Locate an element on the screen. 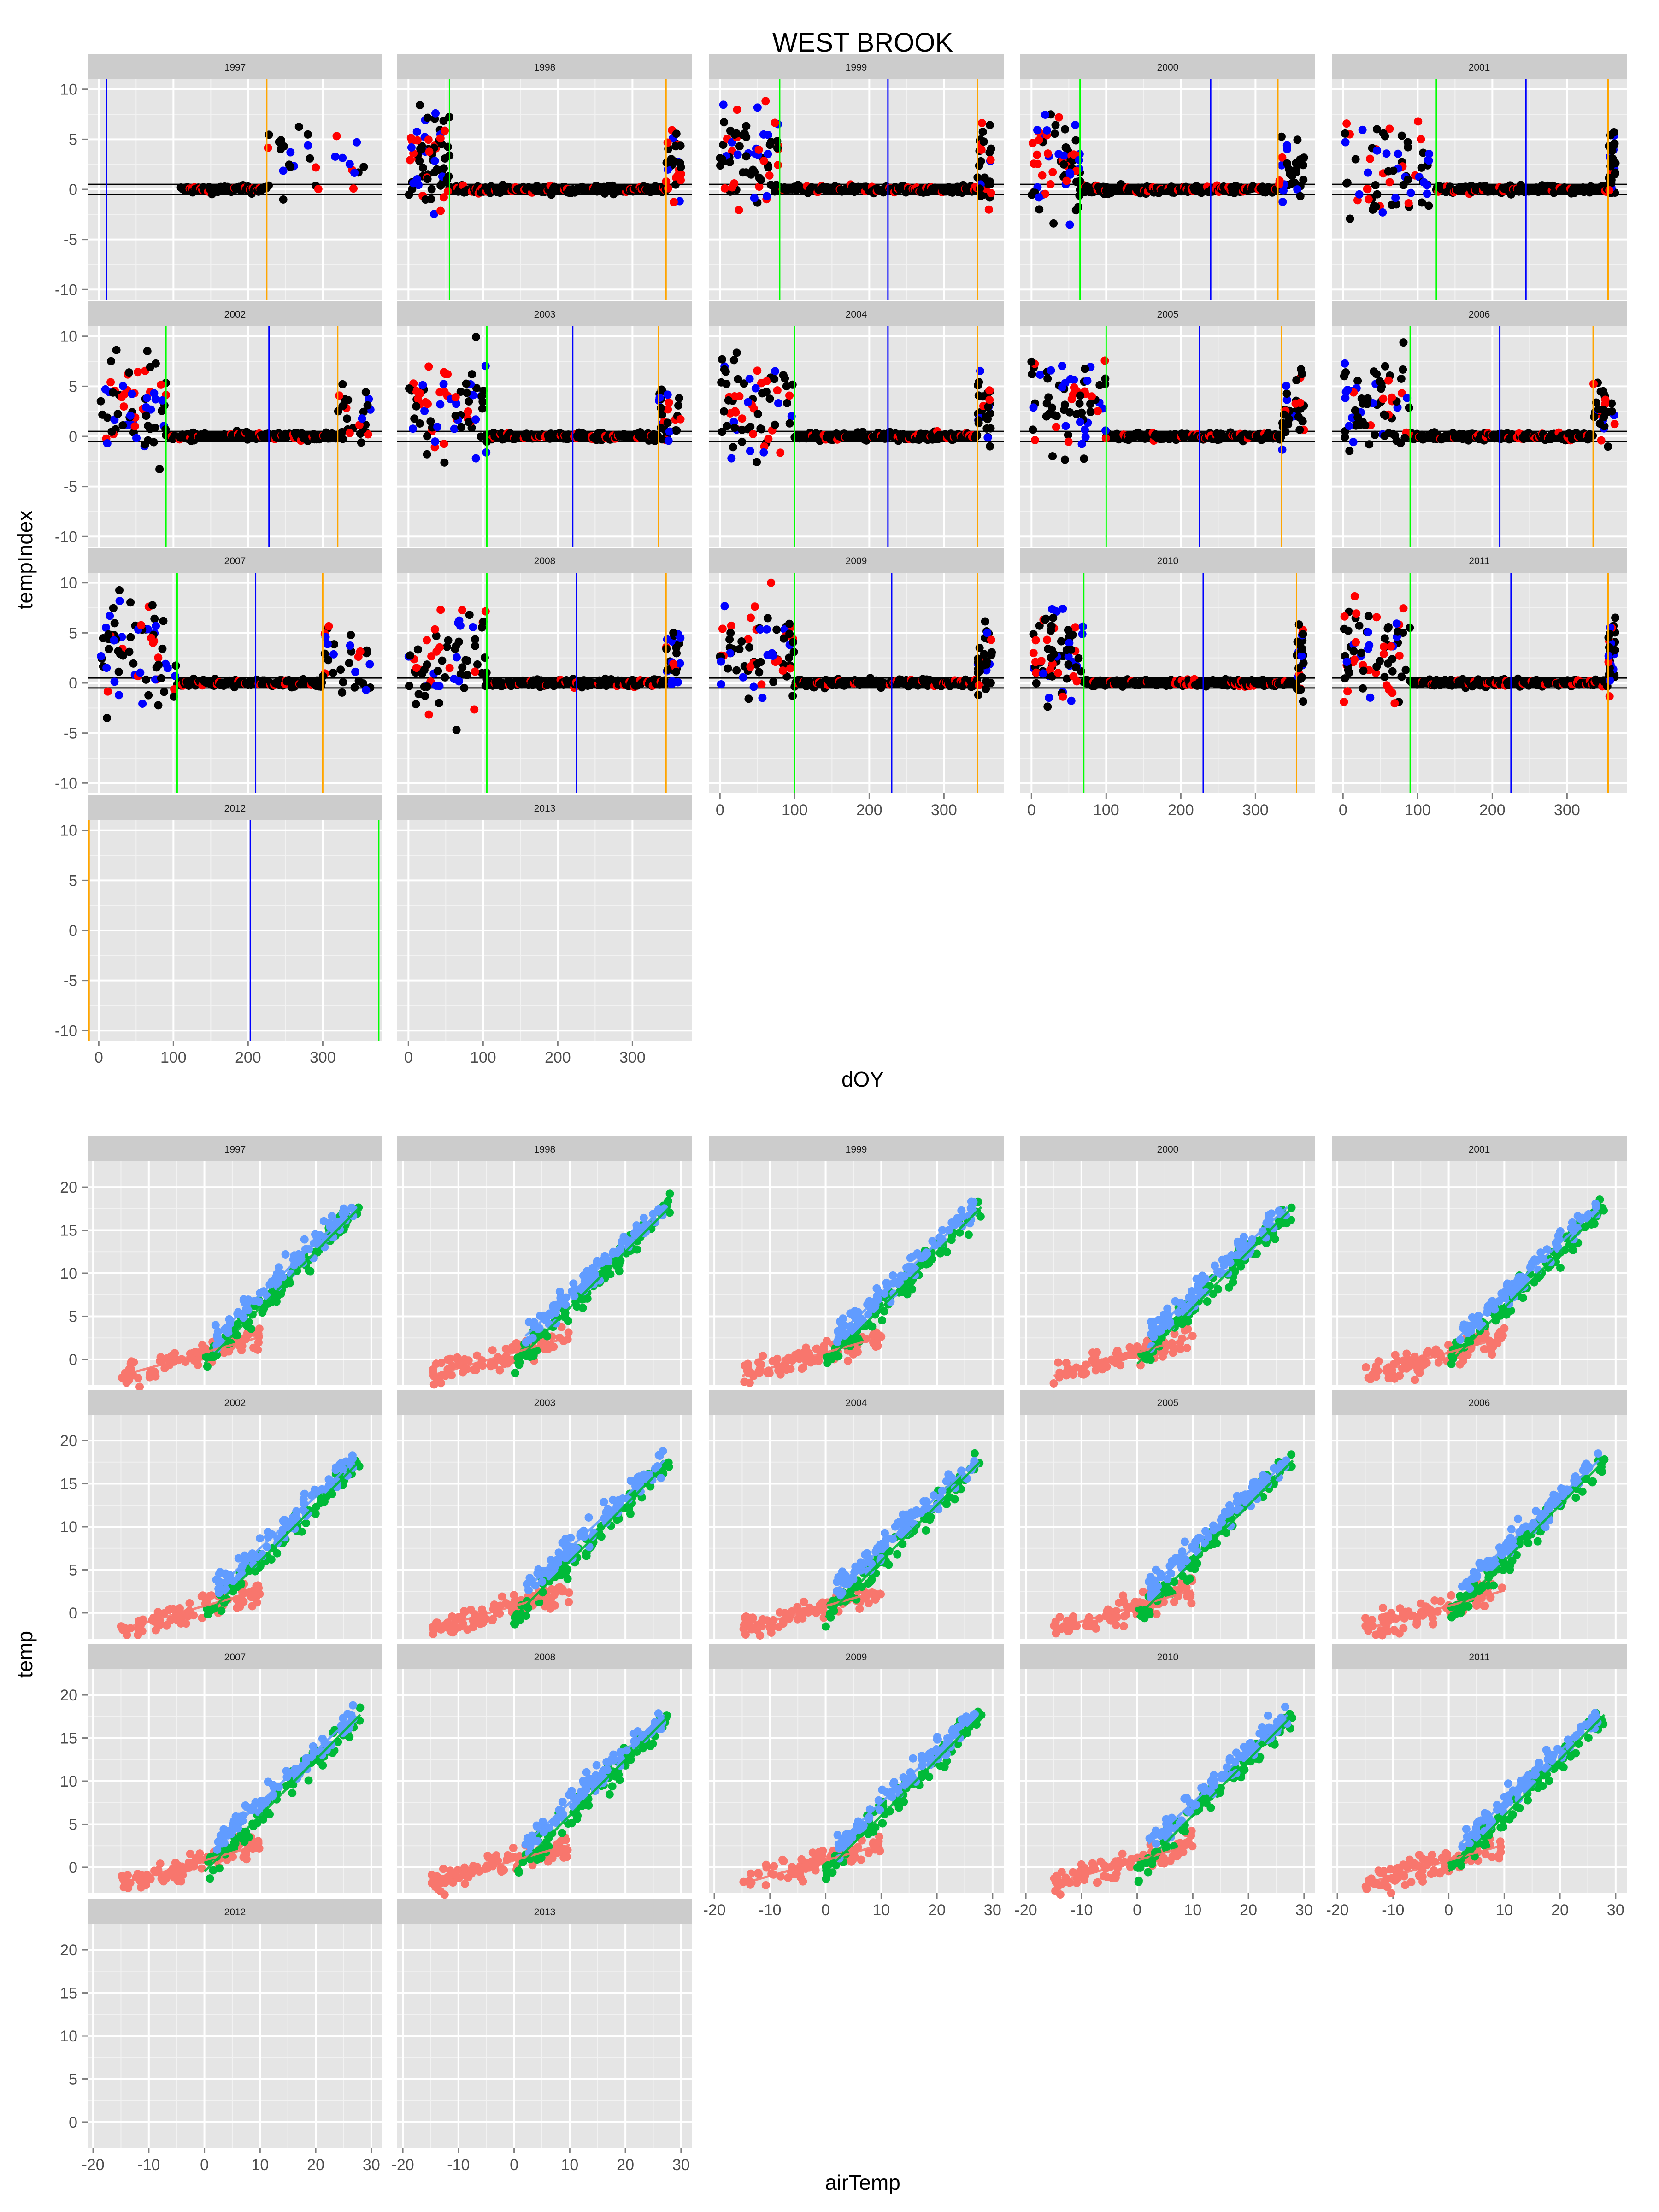  facet-strip is located at coordinates (856, 66).